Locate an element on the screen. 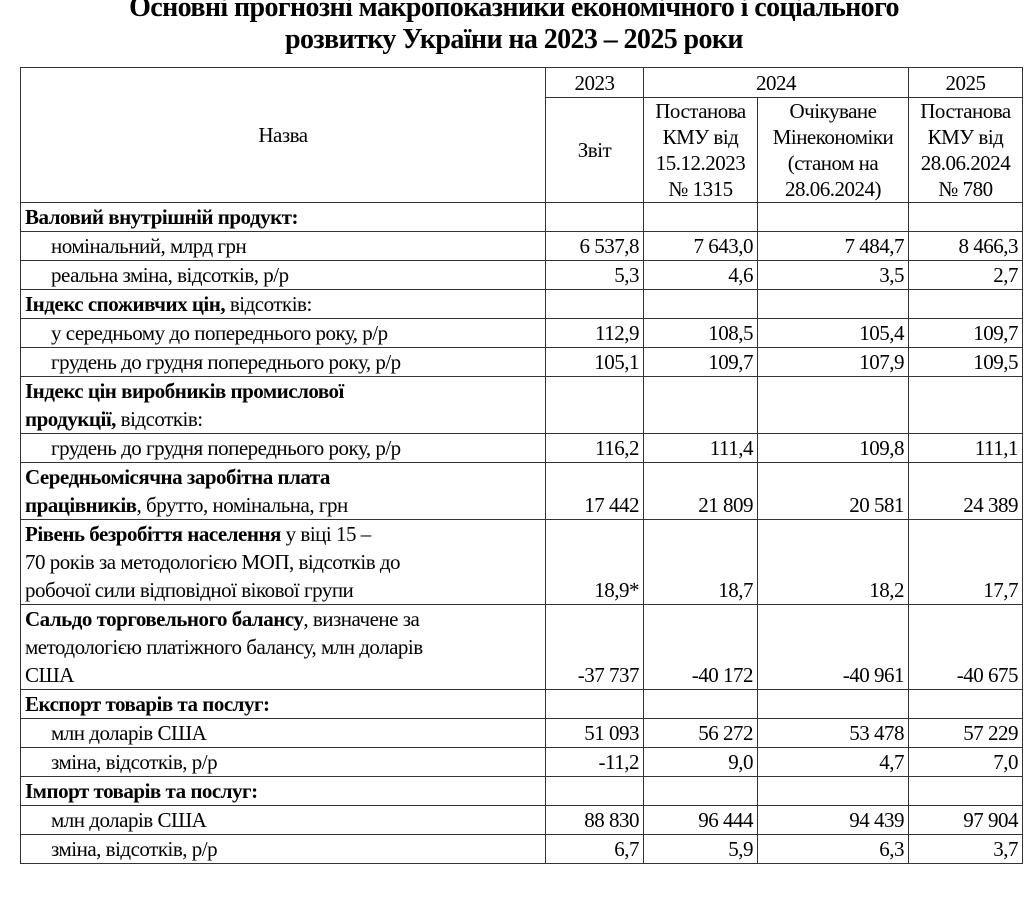 The image size is (1028, 897). value-cell: 53 478 is located at coordinates (833, 733).